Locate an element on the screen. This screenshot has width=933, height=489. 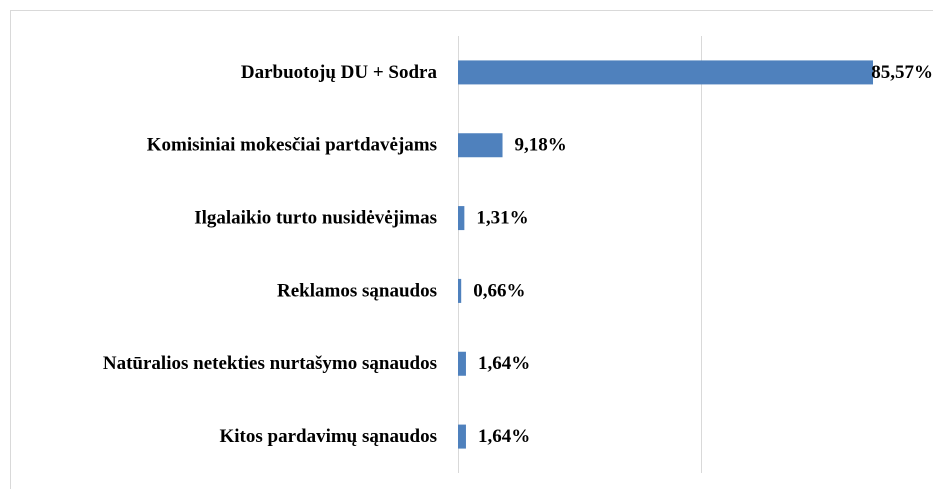
data-label: 85,57% is located at coordinates (902, 72).